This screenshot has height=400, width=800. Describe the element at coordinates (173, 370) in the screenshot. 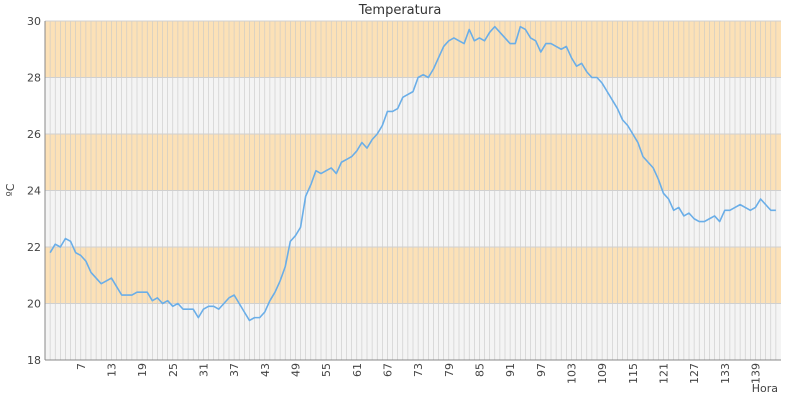

I see `x-tick-label: 25` at that location.